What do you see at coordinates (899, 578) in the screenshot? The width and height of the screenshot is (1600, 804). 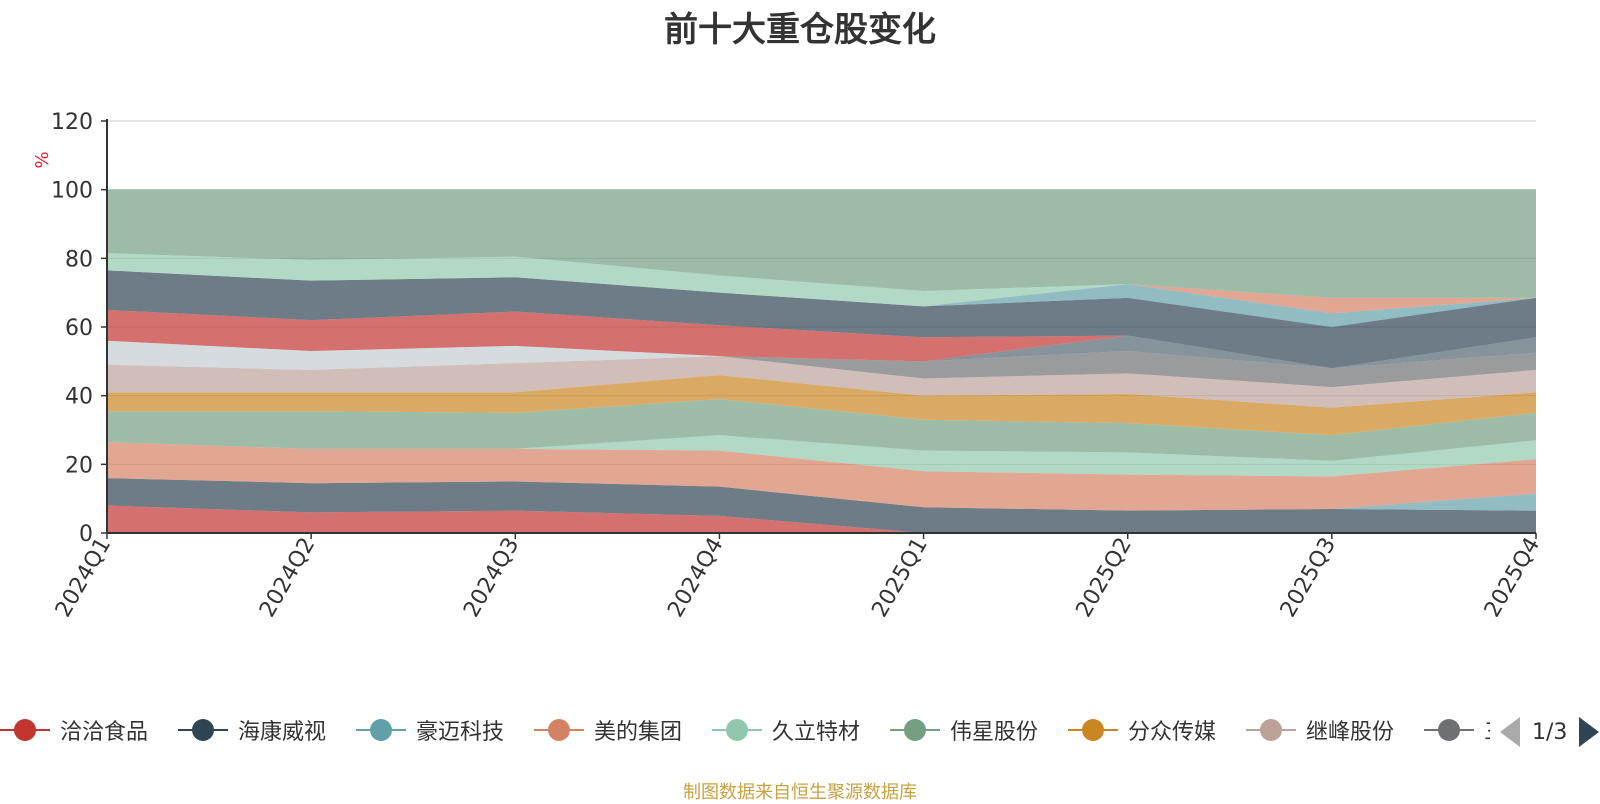 I see `x-tick-label: 2025Q1` at bounding box center [899, 578].